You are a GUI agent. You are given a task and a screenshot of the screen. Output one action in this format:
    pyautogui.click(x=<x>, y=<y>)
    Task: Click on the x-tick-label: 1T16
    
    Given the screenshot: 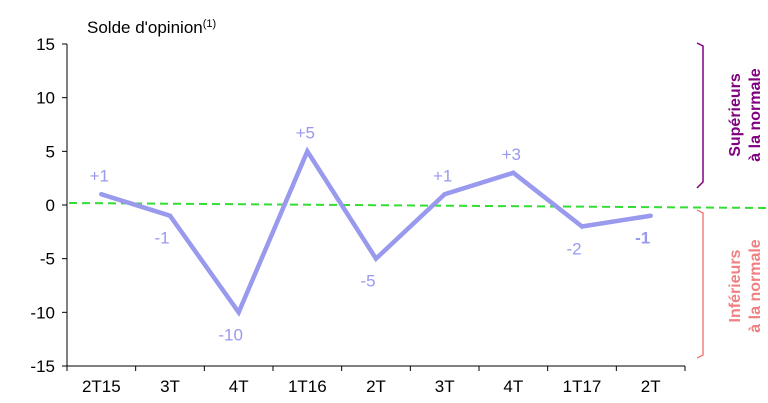 What is the action you would take?
    pyautogui.click(x=307, y=386)
    